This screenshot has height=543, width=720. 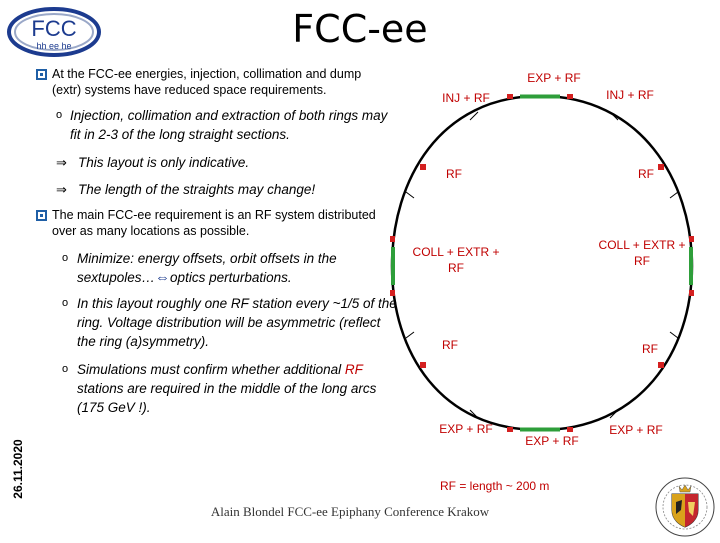 What do you see at coordinates (53, 46) in the screenshot?
I see `logo-sub-text: hh ee he` at bounding box center [53, 46].